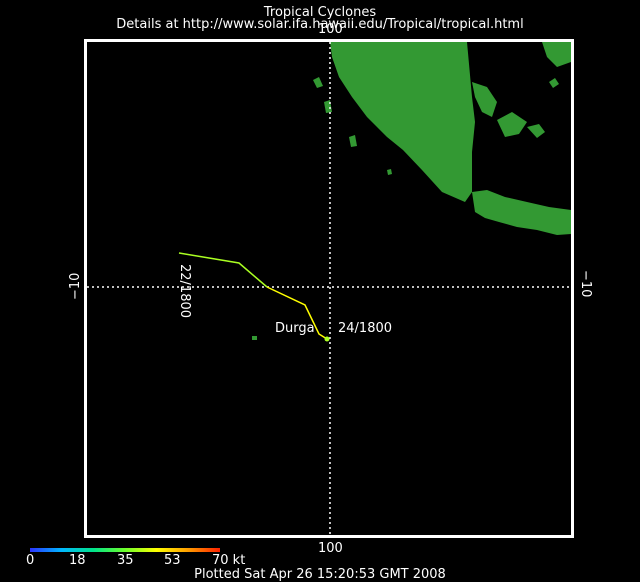  I want to click on island-christmas, so click(254, 338).